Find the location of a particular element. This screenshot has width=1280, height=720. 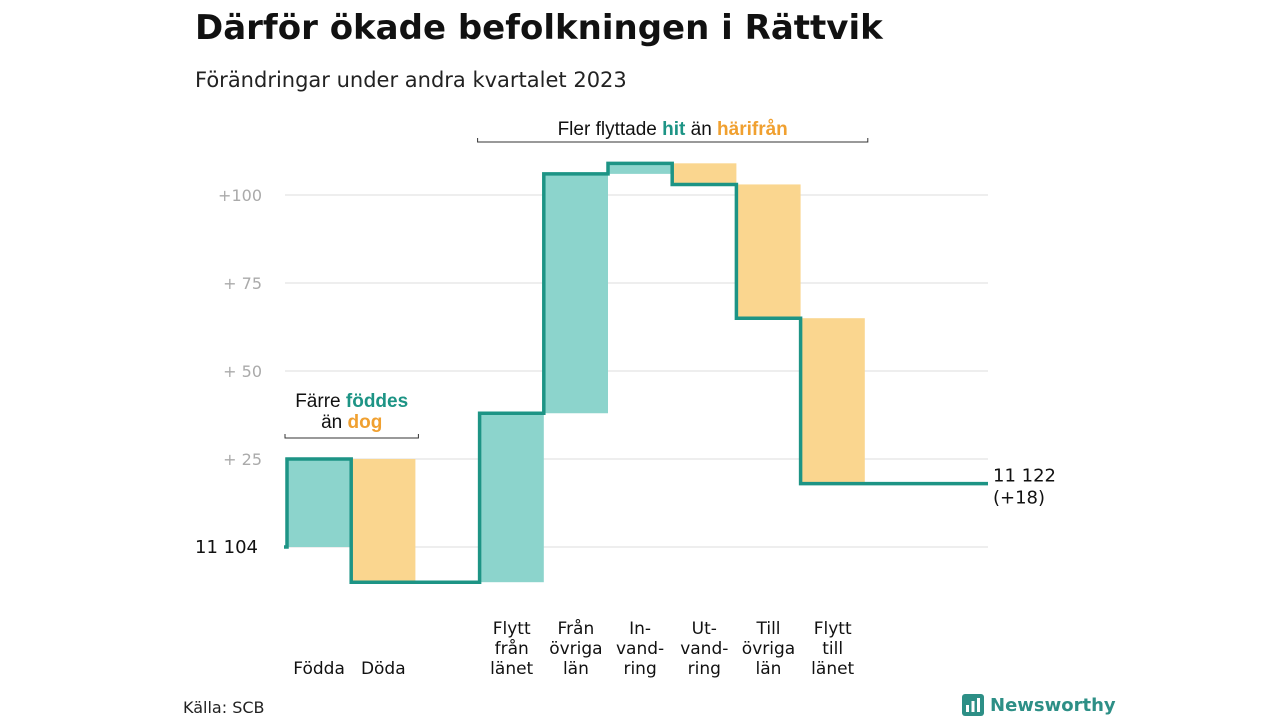

x-tick-label: Ut- is located at coordinates (704, 629).